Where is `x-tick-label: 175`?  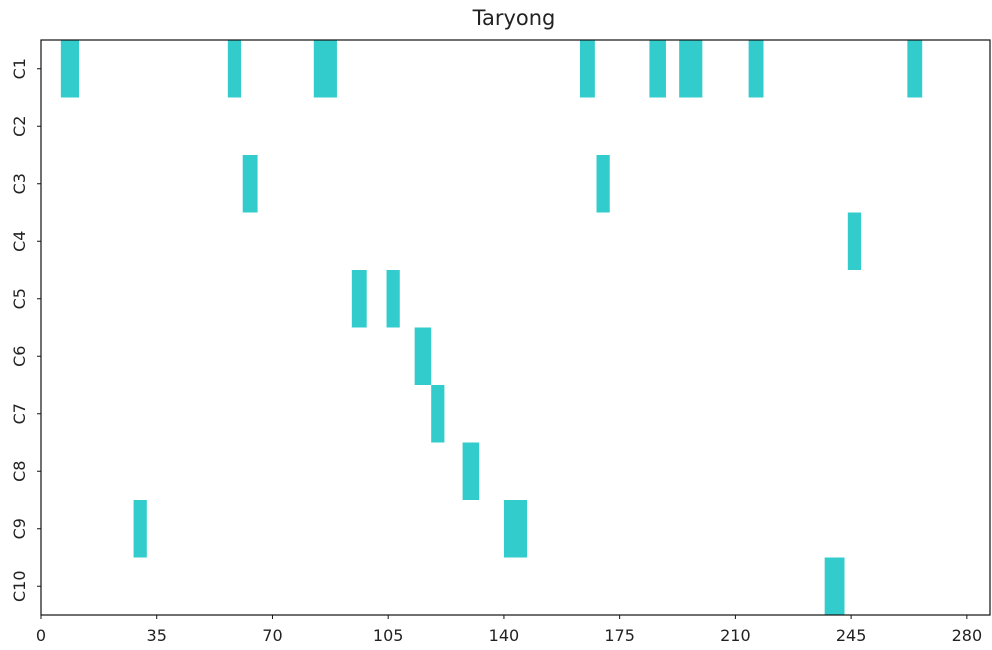 x-tick-label: 175 is located at coordinates (619, 635).